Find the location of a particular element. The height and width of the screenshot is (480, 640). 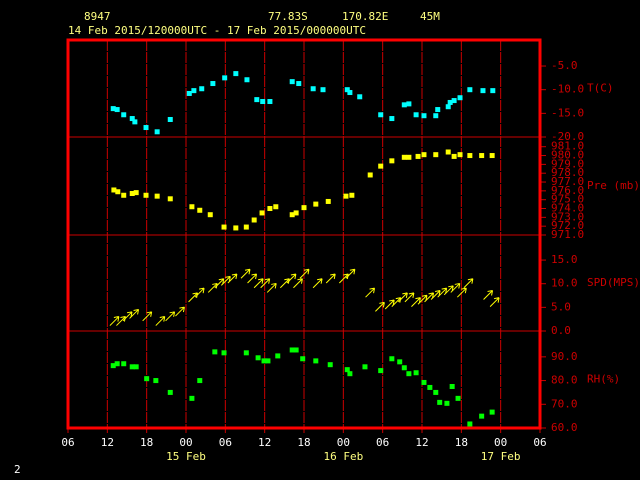

longitude: 170.82E is located at coordinates (365, 16).